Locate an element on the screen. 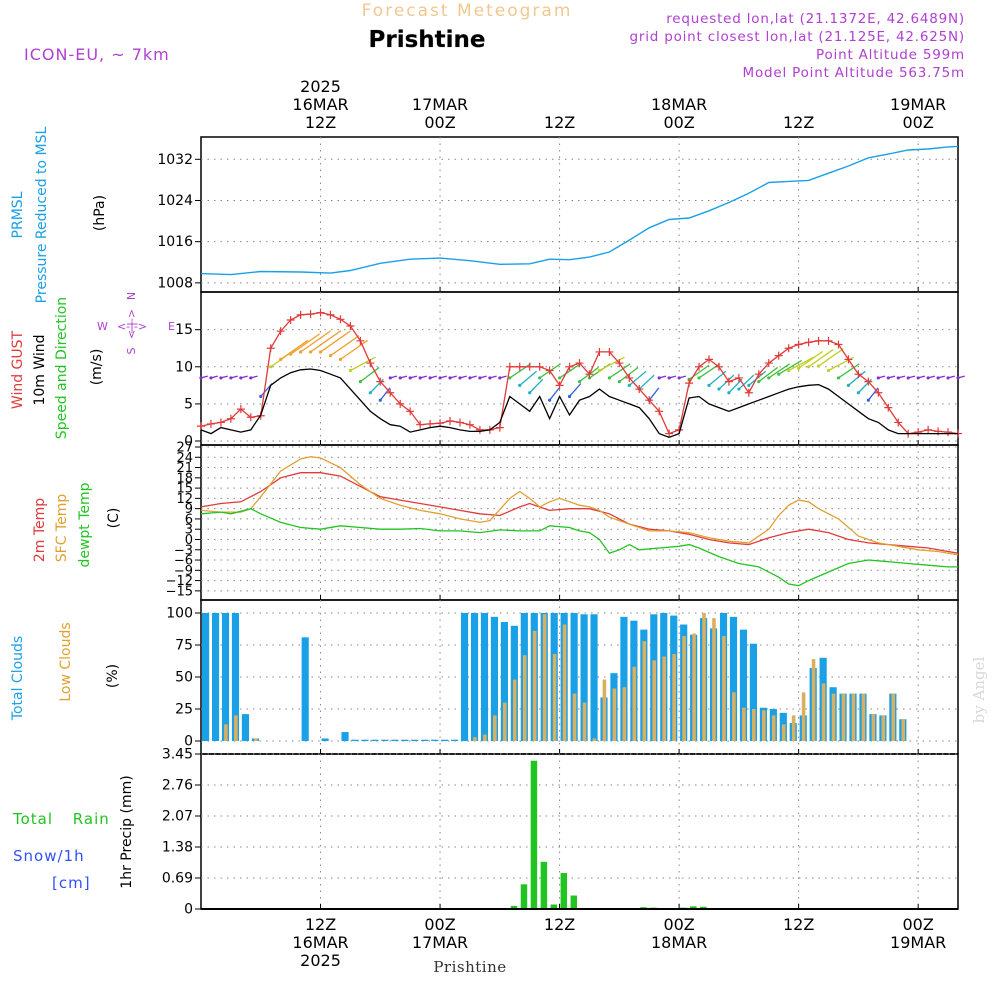 Image resolution: width=1000 pixels, height=1000 pixels. wind-gust-label: Wind GUST is located at coordinates (18, 369).